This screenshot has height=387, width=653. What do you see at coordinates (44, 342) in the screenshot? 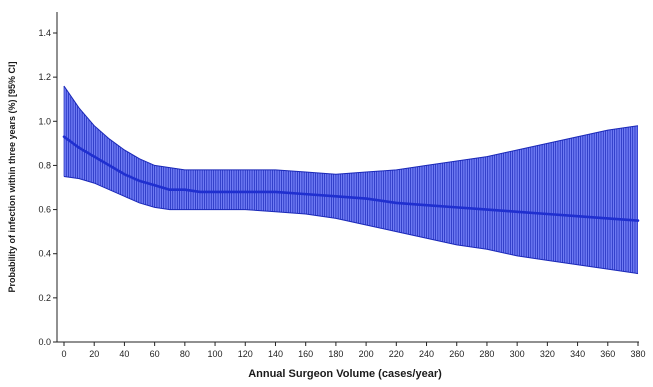
I see `y-tick-label: 0.0` at bounding box center [44, 342].